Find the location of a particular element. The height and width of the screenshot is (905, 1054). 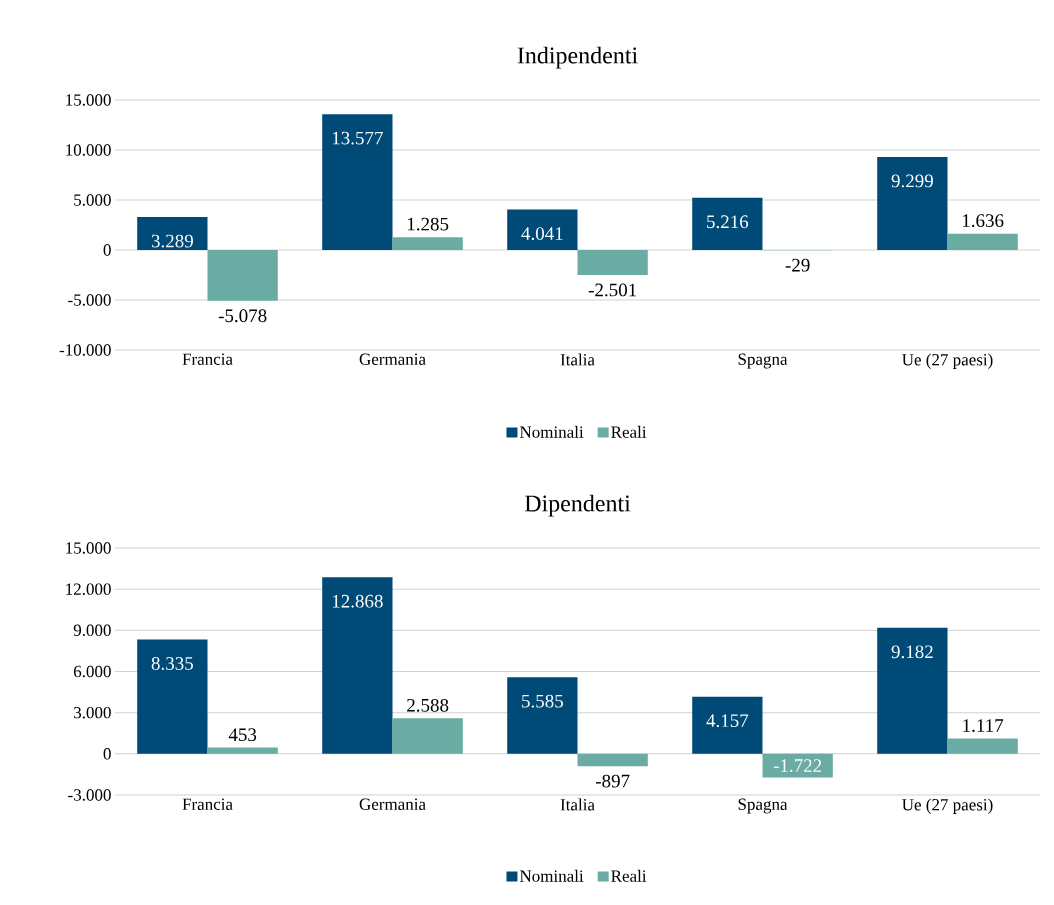

y-tick-label: 6.000 is located at coordinates (92, 671).